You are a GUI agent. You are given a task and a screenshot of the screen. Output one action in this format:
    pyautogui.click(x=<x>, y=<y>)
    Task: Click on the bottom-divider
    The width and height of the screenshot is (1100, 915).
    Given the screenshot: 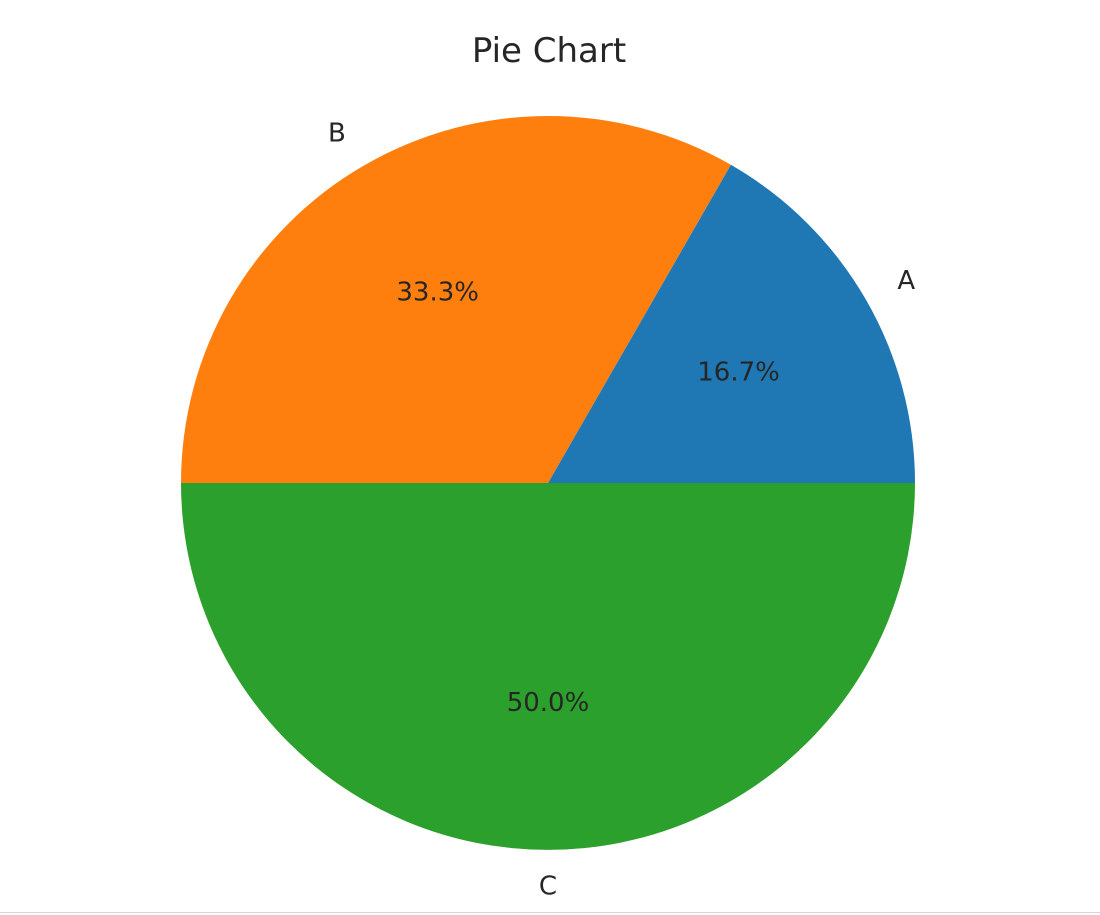 What is the action you would take?
    pyautogui.click(x=550, y=912)
    